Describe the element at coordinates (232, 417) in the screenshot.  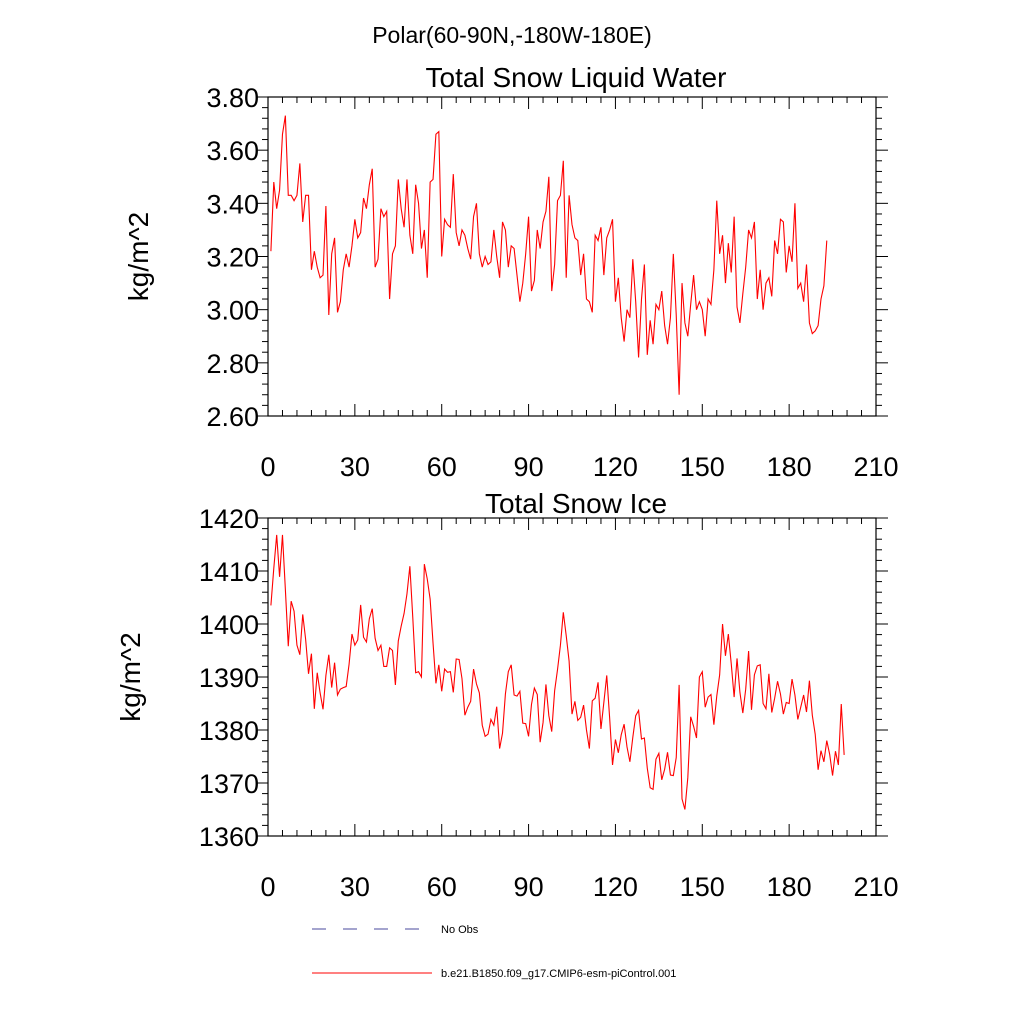
I see `y-tick-label: 2.60` at that location.